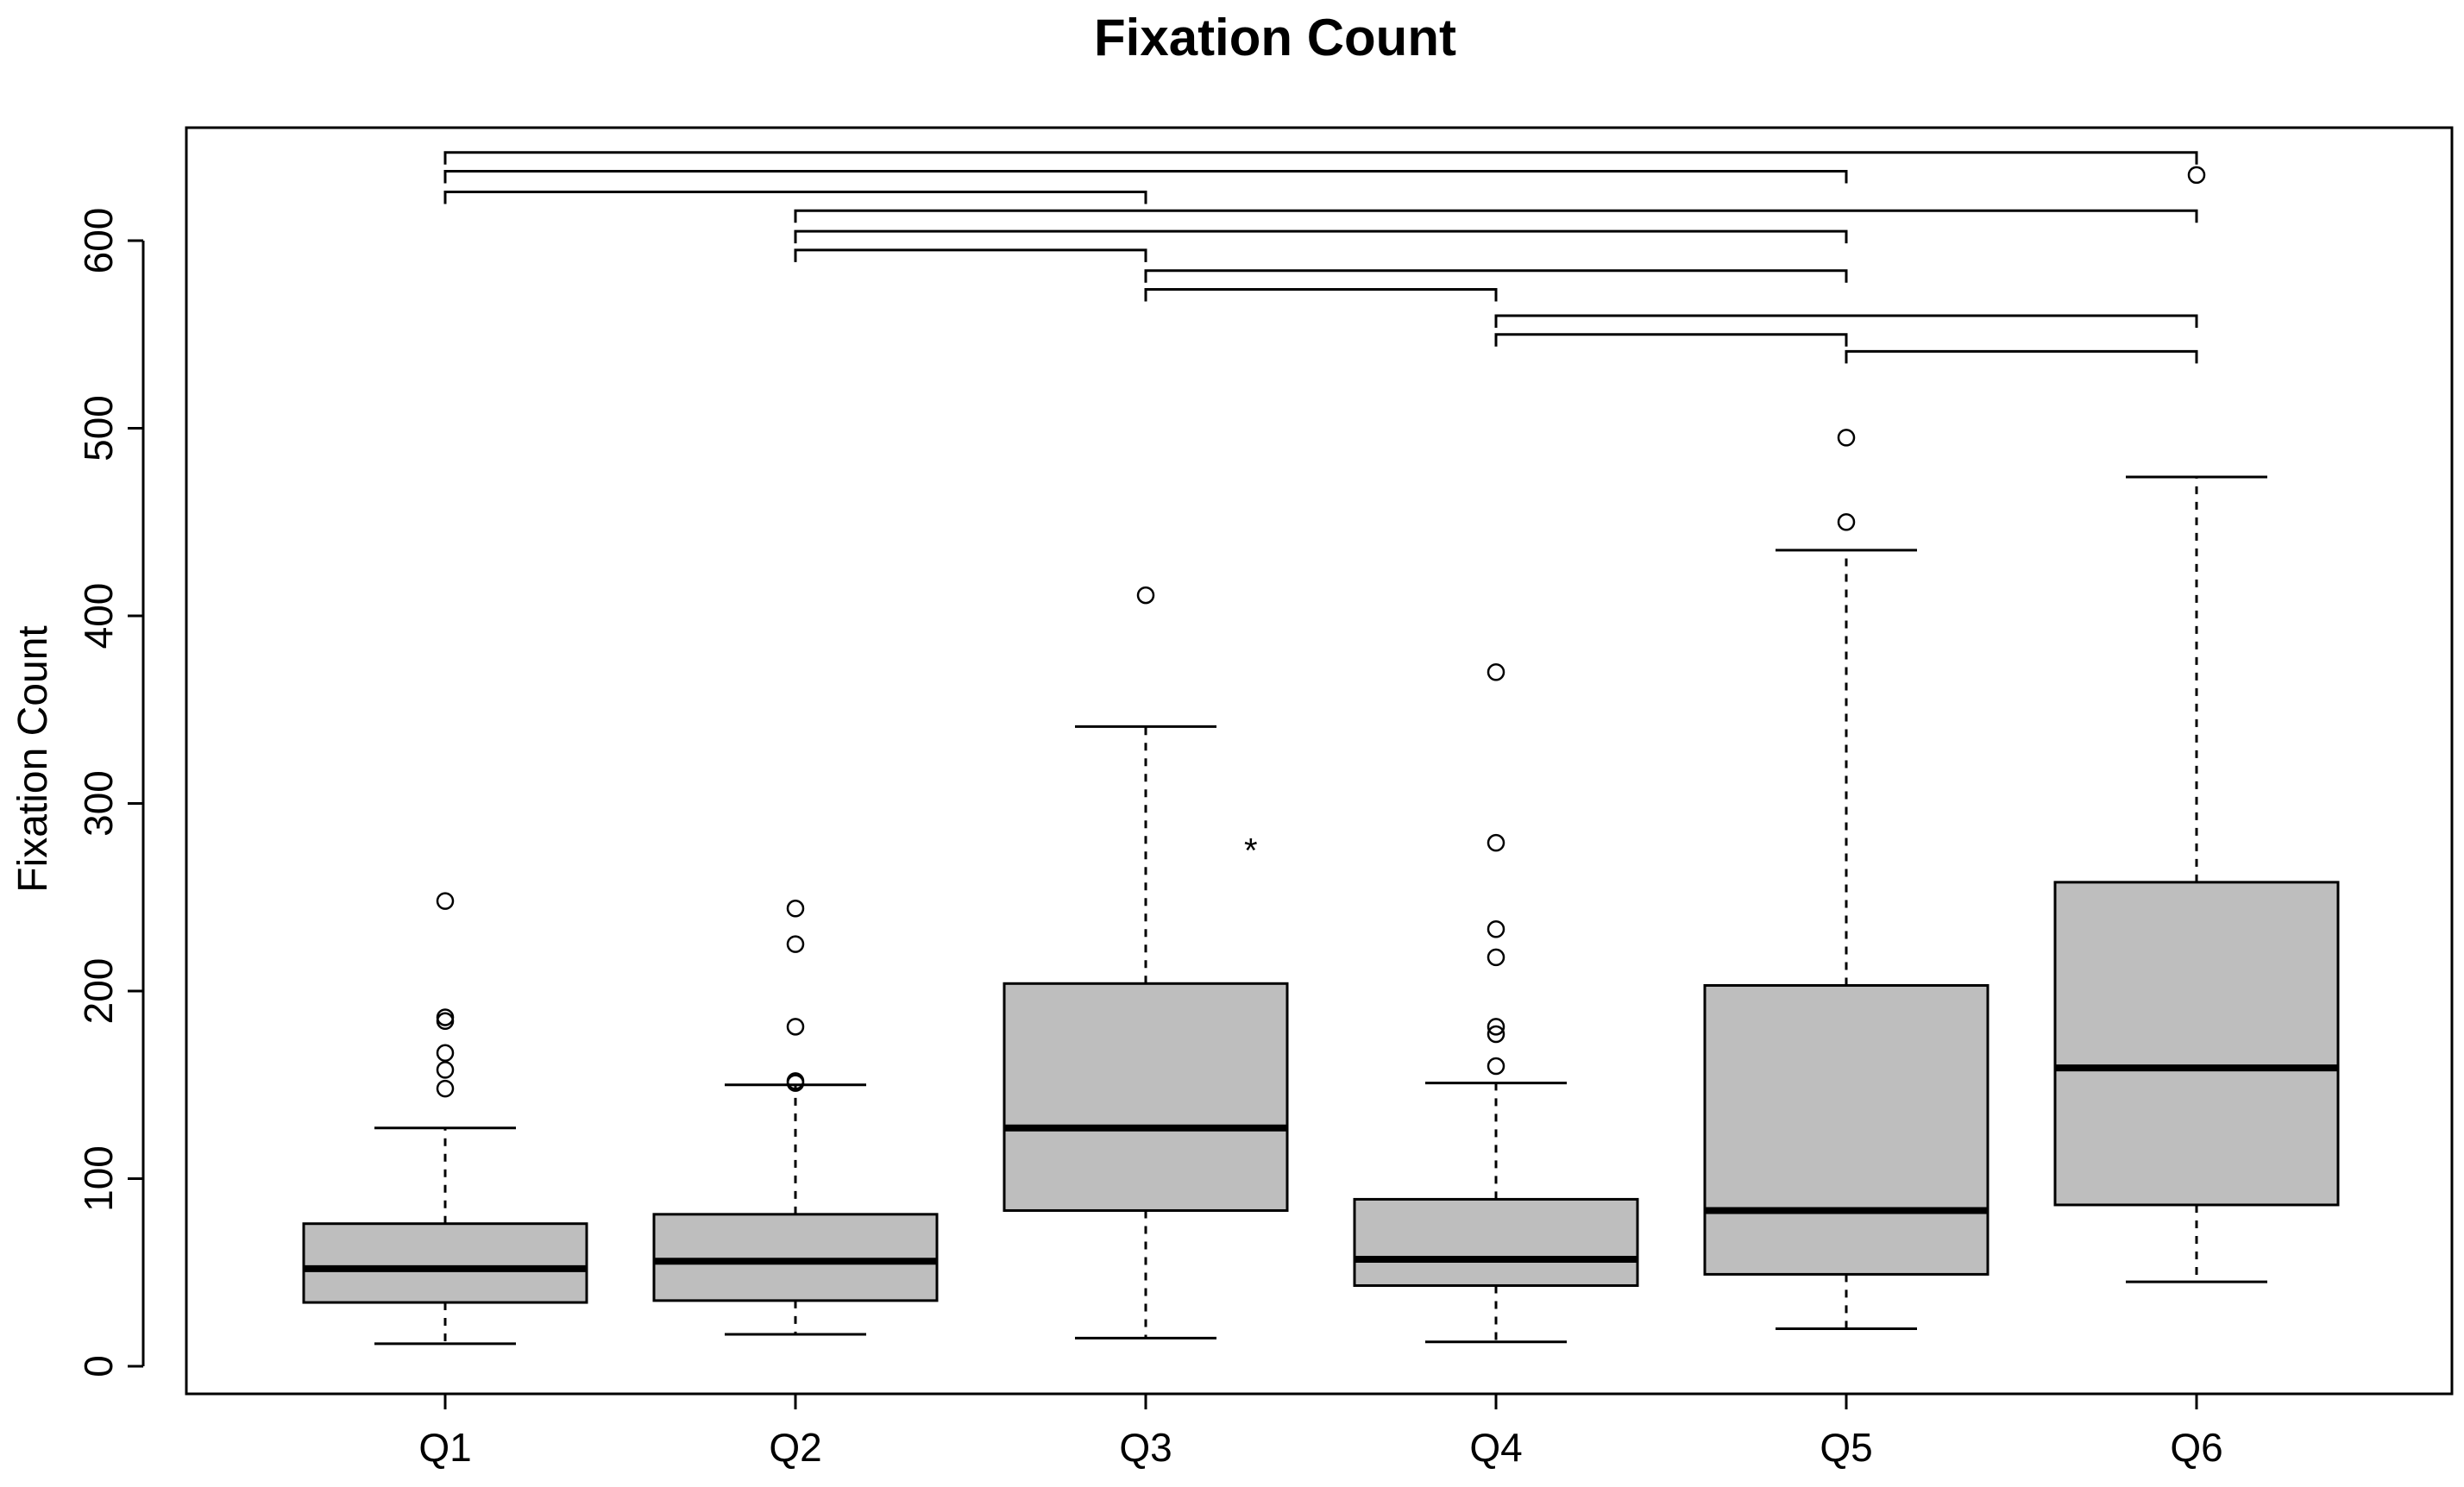  I want to click on chart-title: Fixation Count, so click(1275, 37).